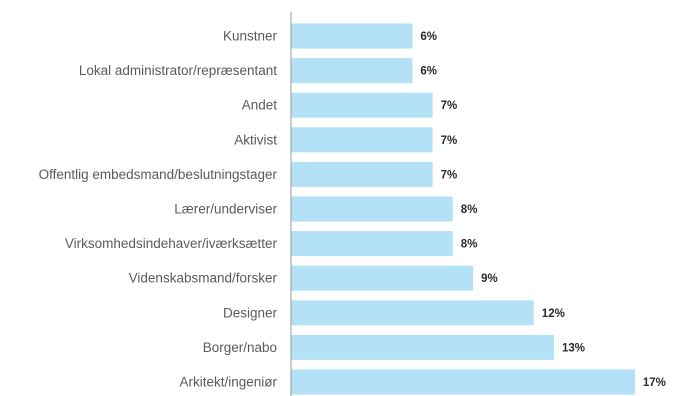  Describe the element at coordinates (553, 314) in the screenshot. I see `value-label: 12%` at that location.